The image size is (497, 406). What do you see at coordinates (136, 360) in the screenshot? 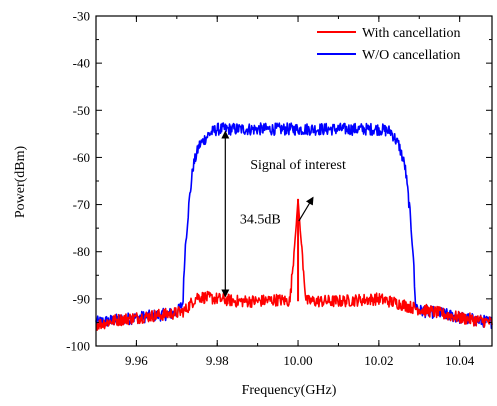
I see `x-tick-label: 9.96` at bounding box center [136, 360].